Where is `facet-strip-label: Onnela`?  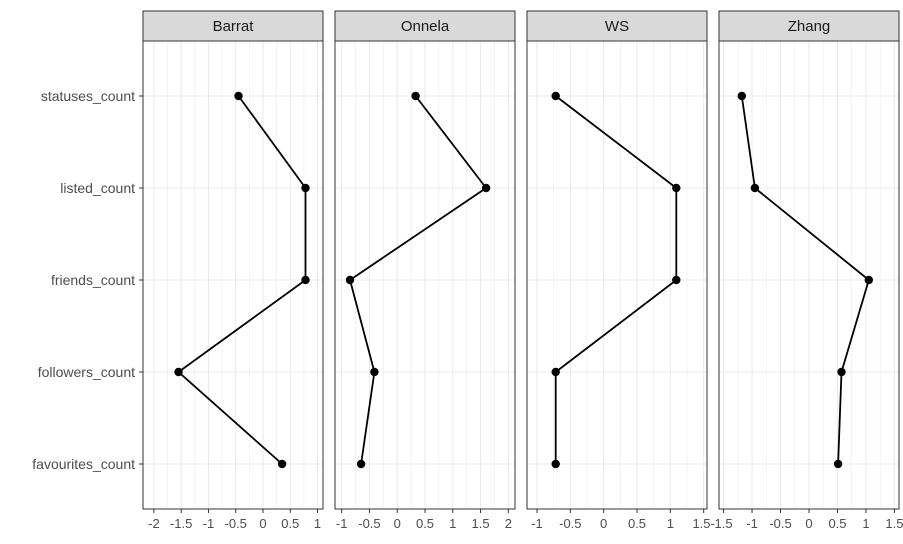
facet-strip-label: Onnela is located at coordinates (425, 26).